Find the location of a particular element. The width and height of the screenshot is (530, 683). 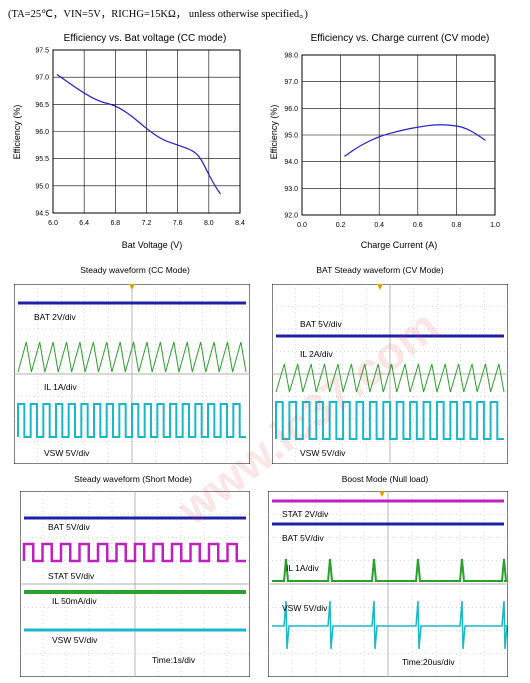

y-tick-label: 93.0 is located at coordinates (291, 189).